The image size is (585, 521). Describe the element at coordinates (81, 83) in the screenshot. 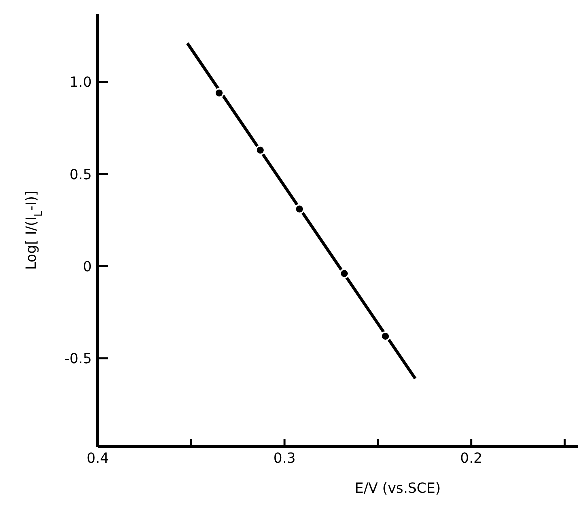

I see `y-tick-label: 1.0` at that location.